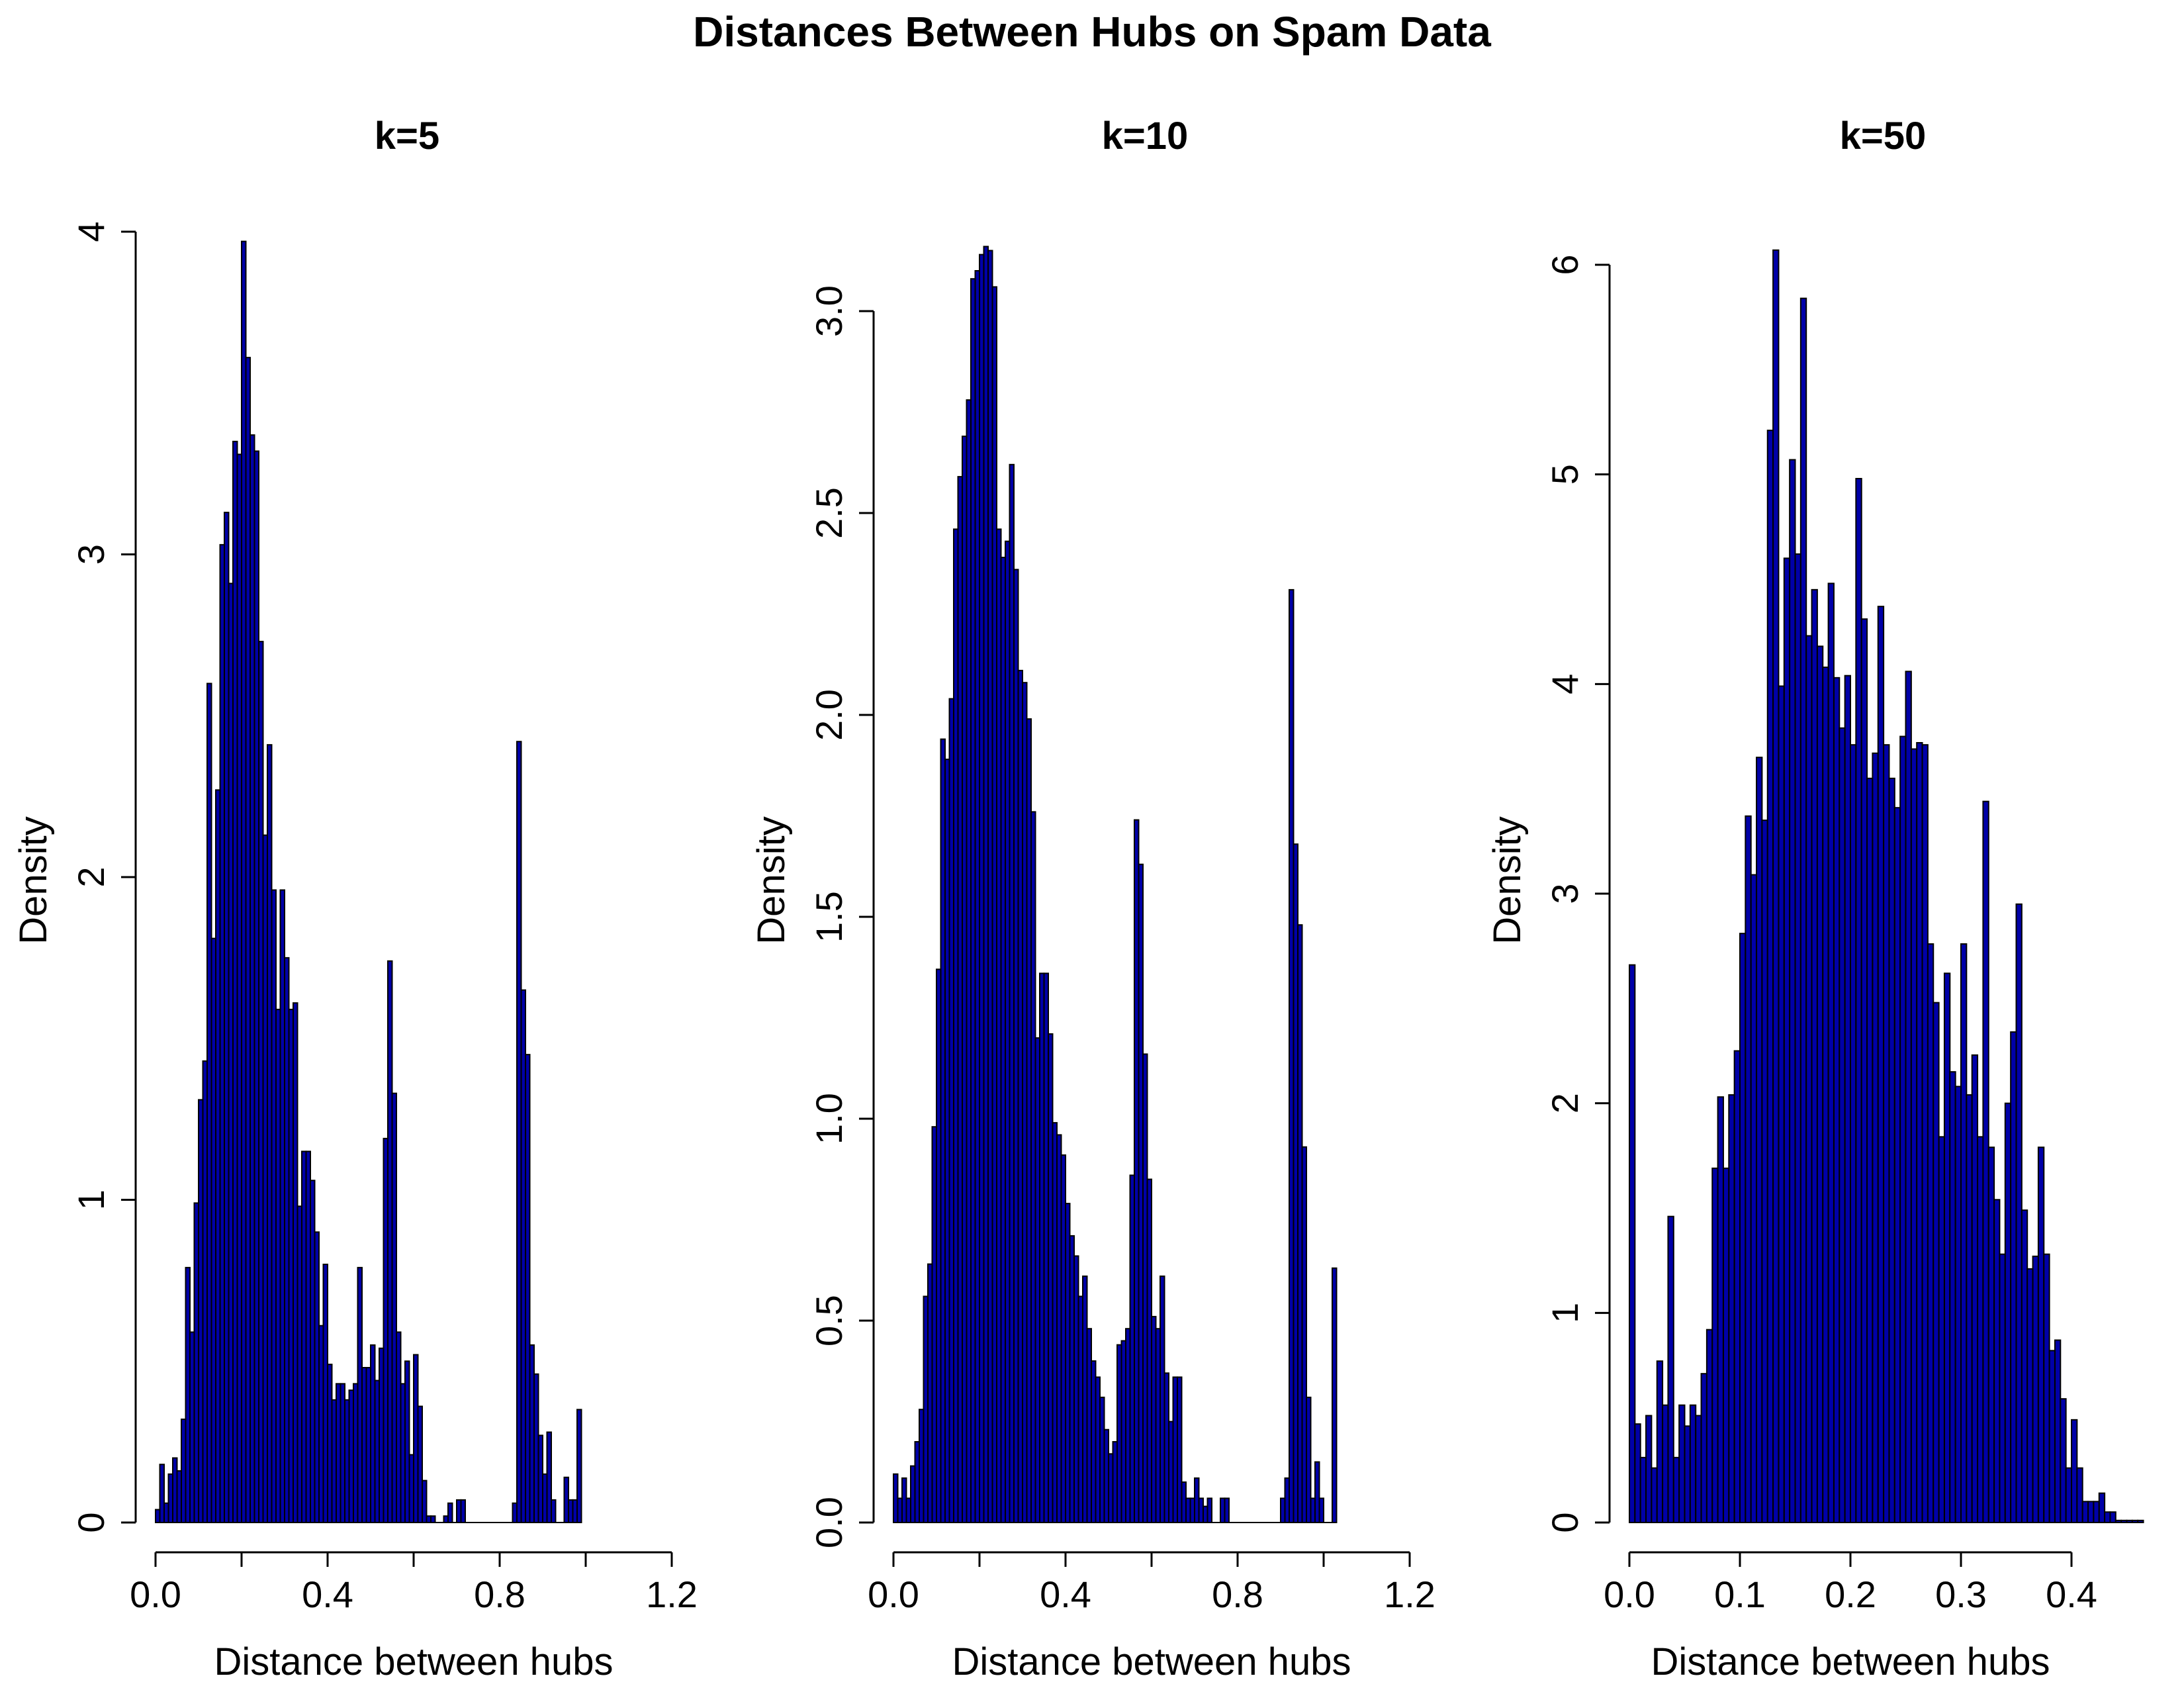 The image size is (2184, 1688). What do you see at coordinates (407, 136) in the screenshot?
I see `panel-title: k=5` at bounding box center [407, 136].